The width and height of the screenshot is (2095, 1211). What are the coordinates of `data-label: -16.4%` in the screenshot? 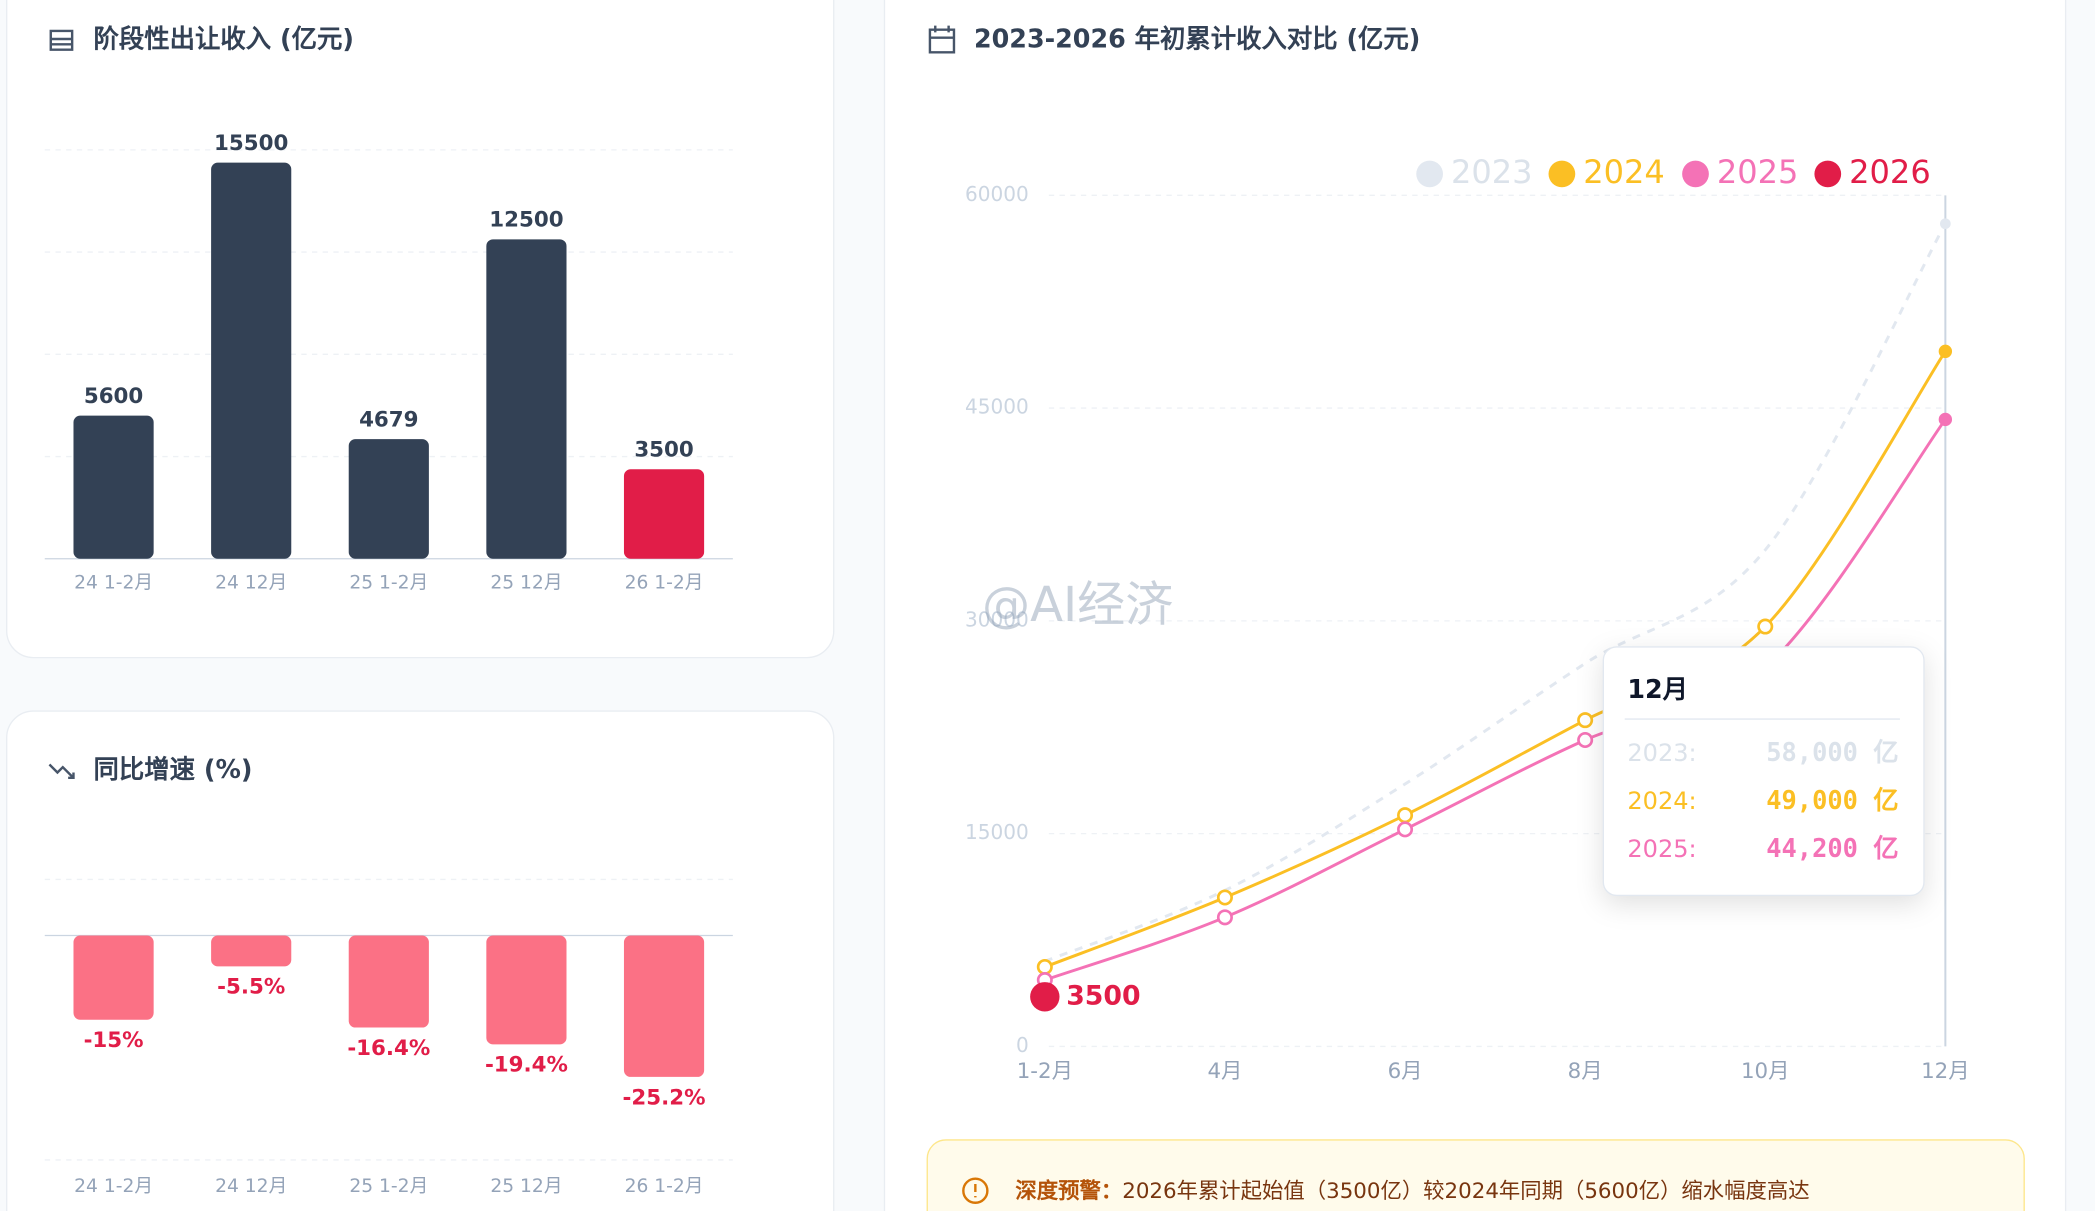 It's located at (388, 1048).